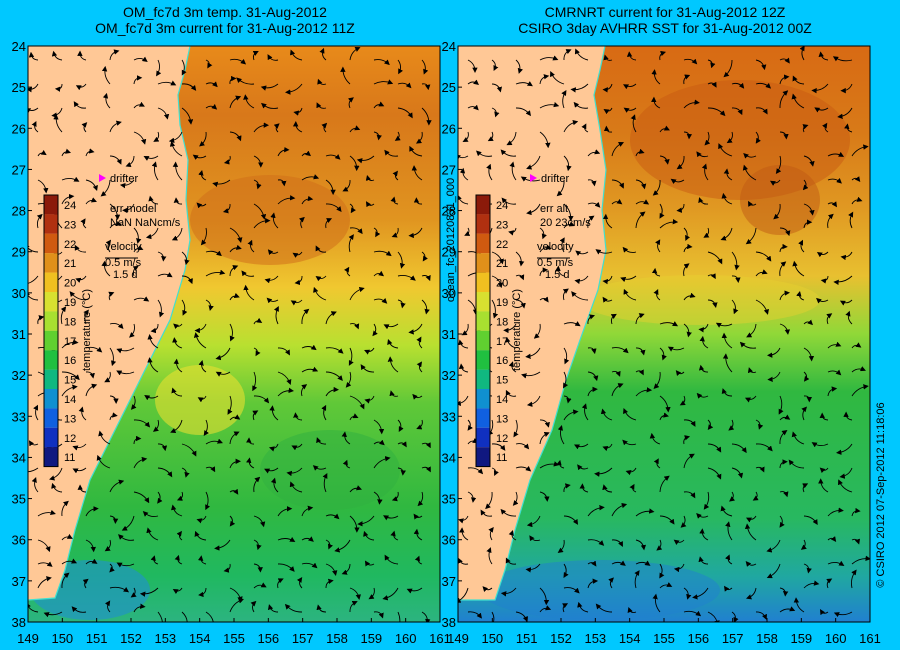 Image resolution: width=900 pixels, height=650 pixels. Describe the element at coordinates (483, 331) in the screenshot. I see `colorbar-frame` at that location.